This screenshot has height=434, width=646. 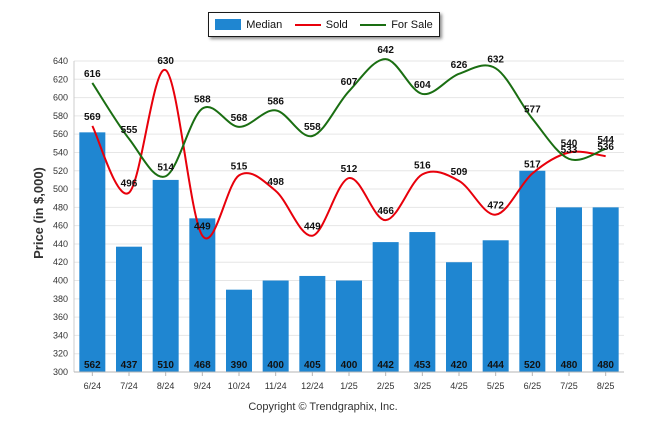 What do you see at coordinates (275, 182) in the screenshot?
I see `point-sold-label: 498` at bounding box center [275, 182].